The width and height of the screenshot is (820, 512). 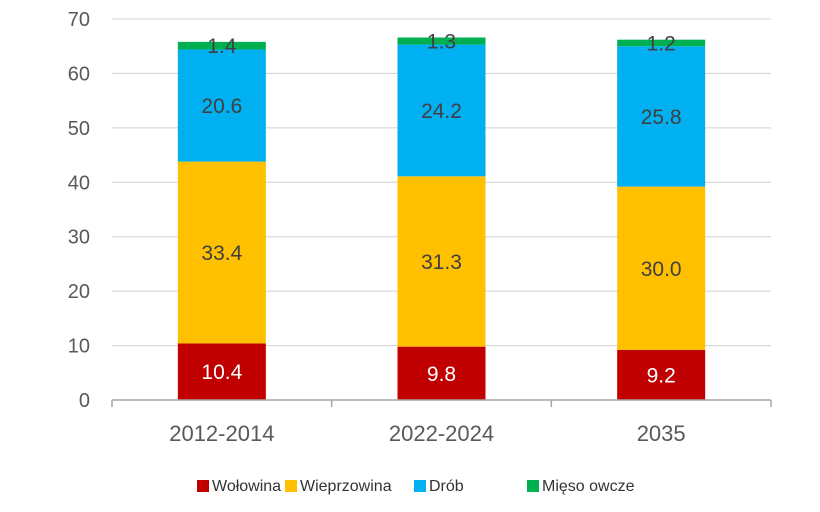 I want to click on data-label: 24.2, so click(x=441, y=111).